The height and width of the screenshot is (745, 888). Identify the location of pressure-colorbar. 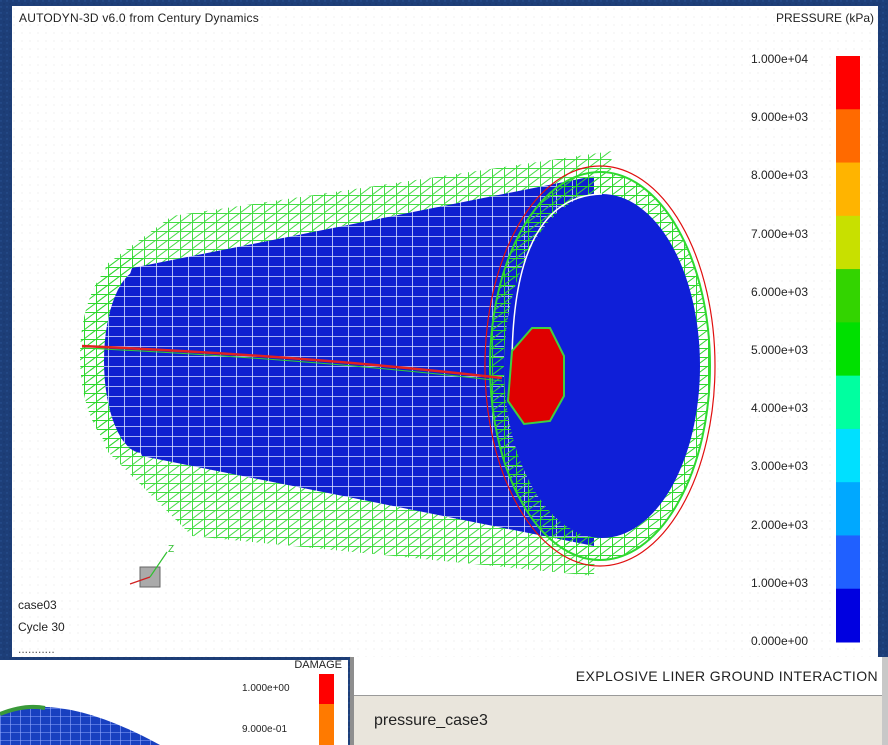
(848, 349).